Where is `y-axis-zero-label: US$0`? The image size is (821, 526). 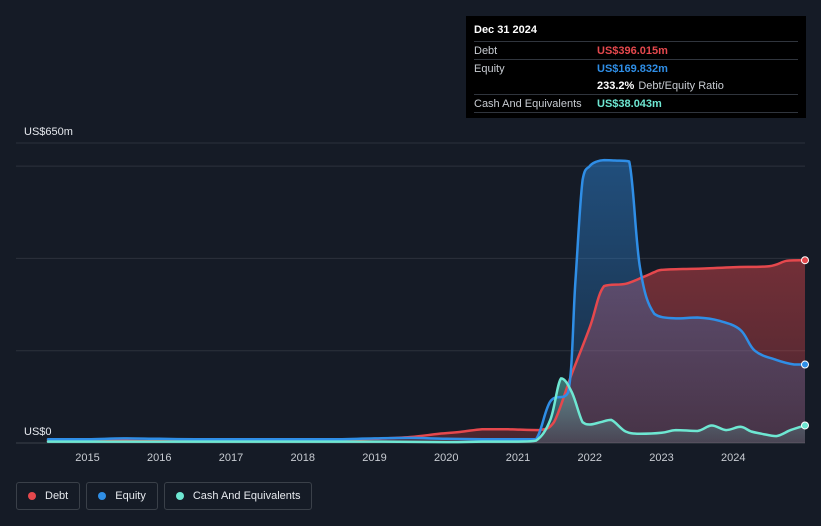
y-axis-zero-label: US$0 is located at coordinates (38, 432).